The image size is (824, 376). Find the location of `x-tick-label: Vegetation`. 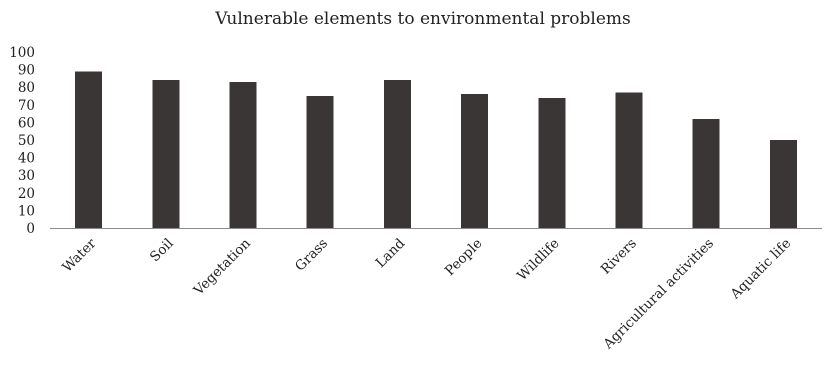

x-tick-label: Vegetation is located at coordinates (222, 267).